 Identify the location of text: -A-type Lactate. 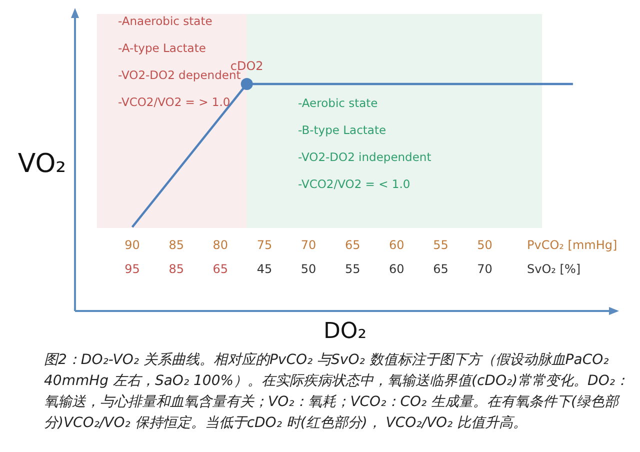
(162, 48).